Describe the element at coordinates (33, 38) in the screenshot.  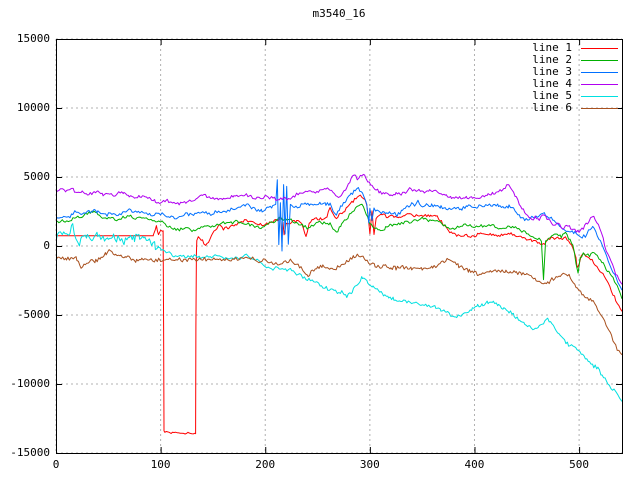
I see `y-tick-label: 15000` at that location.